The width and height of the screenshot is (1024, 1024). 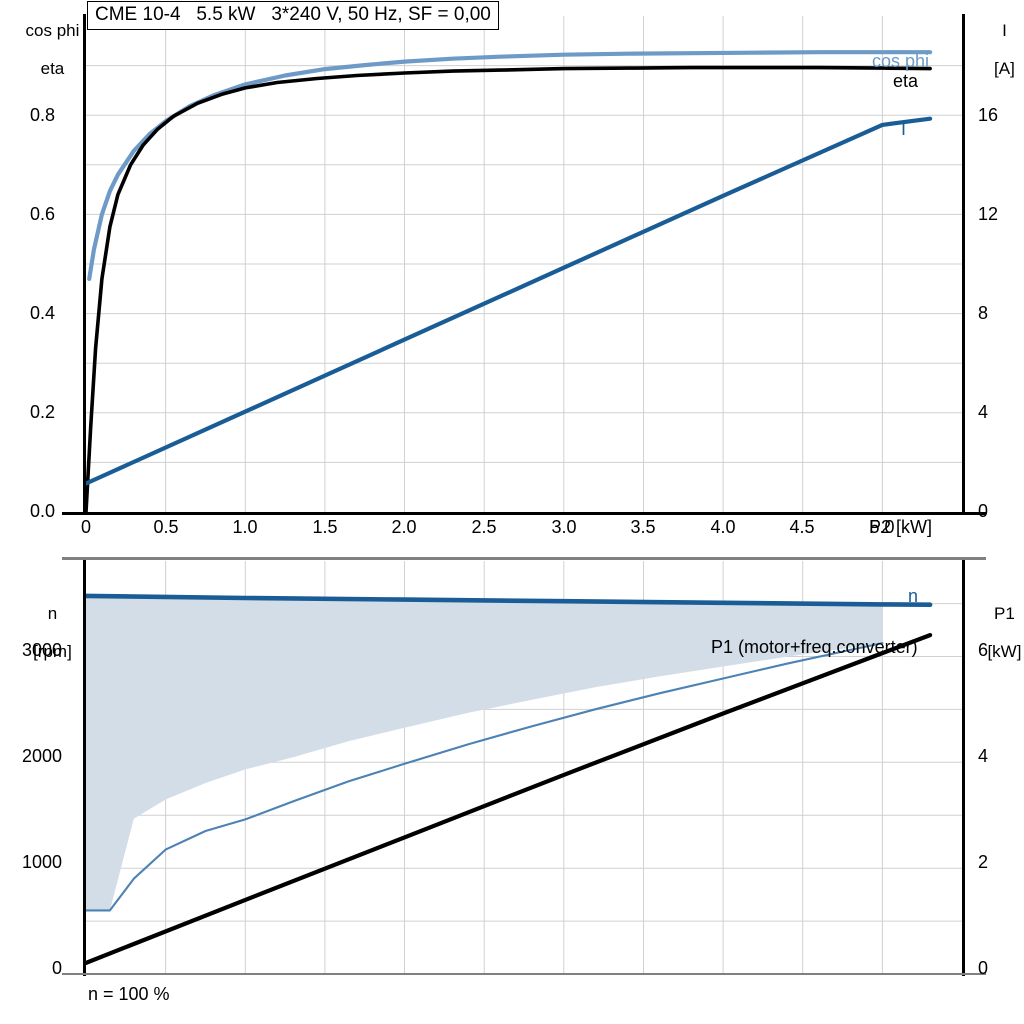 I want to click on bottom-ytick-left-2: 2000, so click(x=41, y=756).